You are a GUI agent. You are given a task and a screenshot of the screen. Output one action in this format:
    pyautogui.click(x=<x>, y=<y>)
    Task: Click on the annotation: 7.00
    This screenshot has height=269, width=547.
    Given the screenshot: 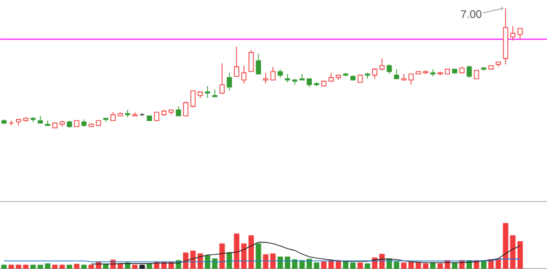 What is the action you would take?
    pyautogui.click(x=471, y=14)
    